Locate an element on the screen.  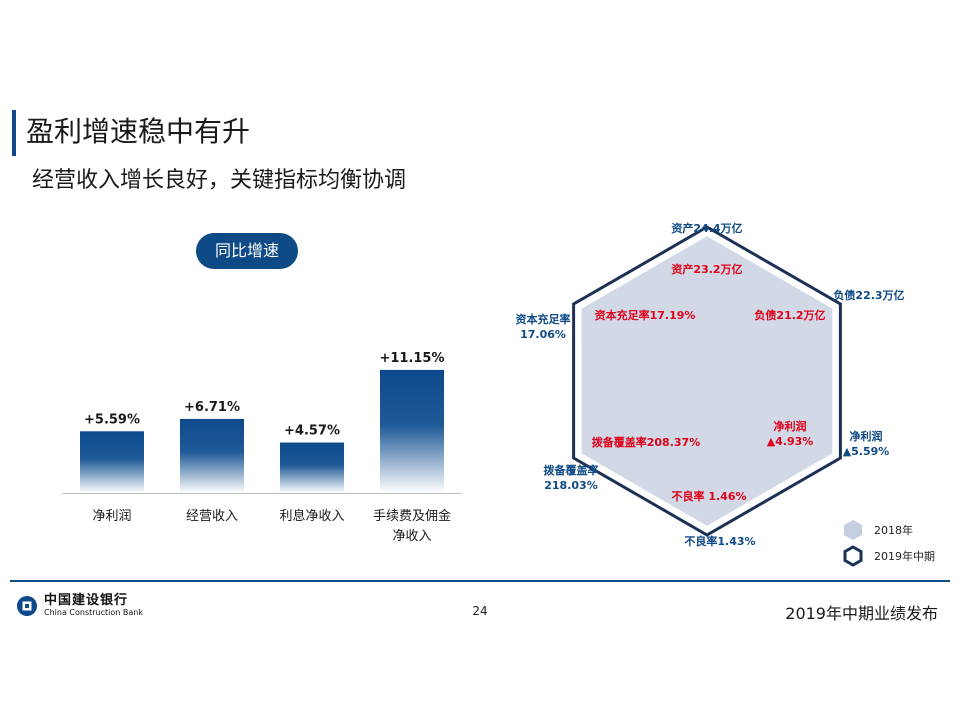
legend-item-2018: 2018年 is located at coordinates (888, 530).